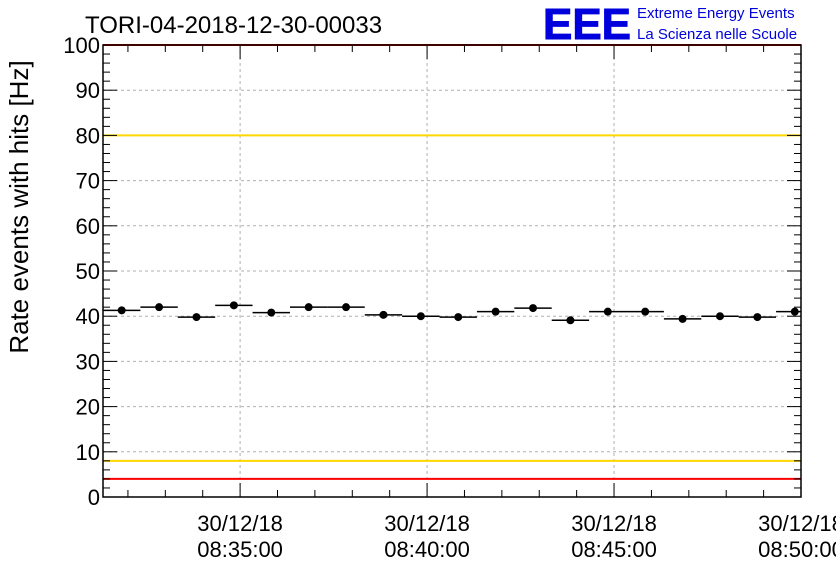 The height and width of the screenshot is (572, 836). I want to click on x-tick-label-time: 08:35:00, so click(240, 549).